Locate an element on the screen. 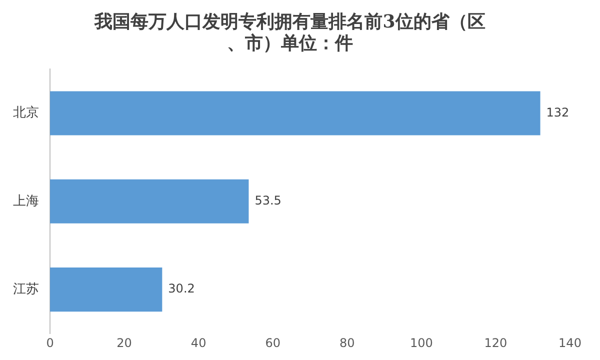 Image resolution: width=600 pixels, height=360 pixels. x-tick-label: 0 is located at coordinates (50, 343).